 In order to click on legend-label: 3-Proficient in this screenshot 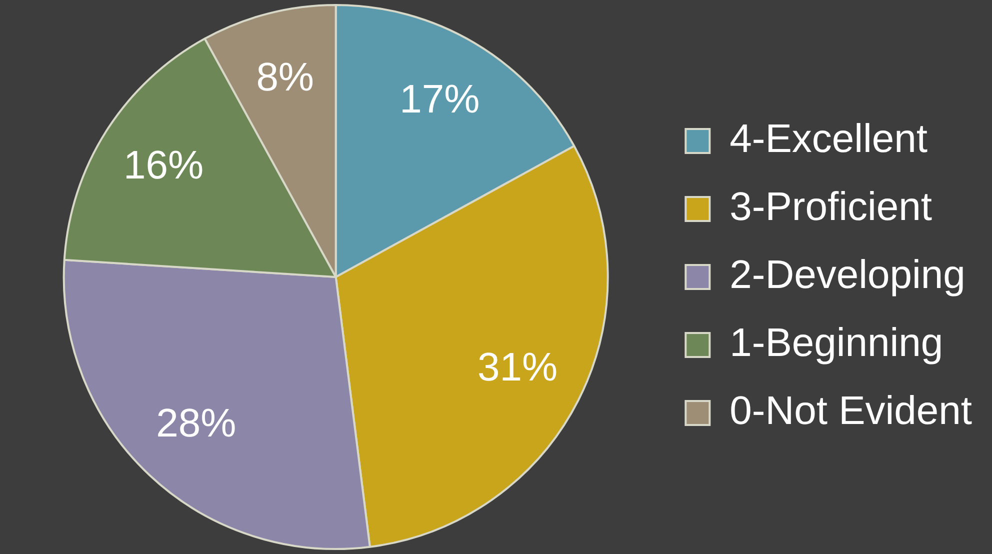, I will do `click(831, 207)`.